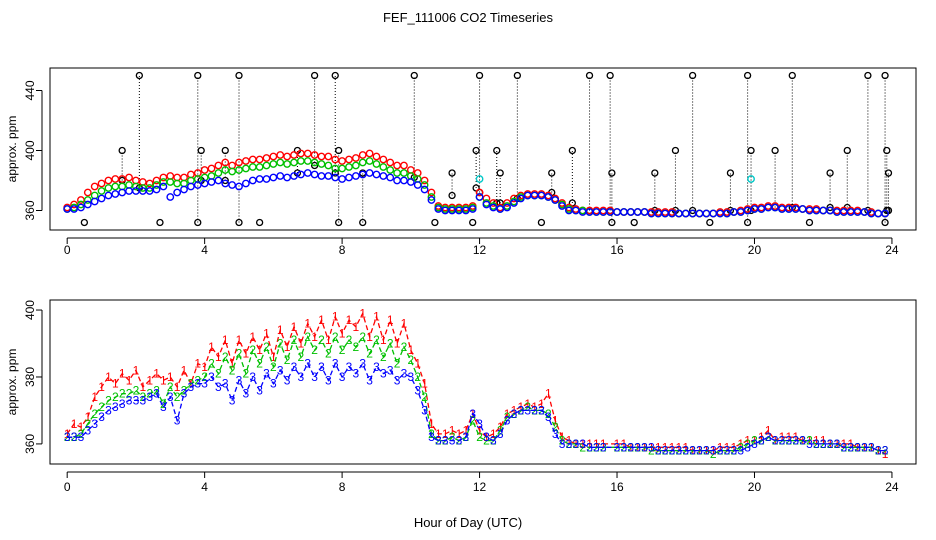 Image resolution: width=936 pixels, height=540 pixels. What do you see at coordinates (479, 179) in the screenshot?
I see `series-4-point` at bounding box center [479, 179].